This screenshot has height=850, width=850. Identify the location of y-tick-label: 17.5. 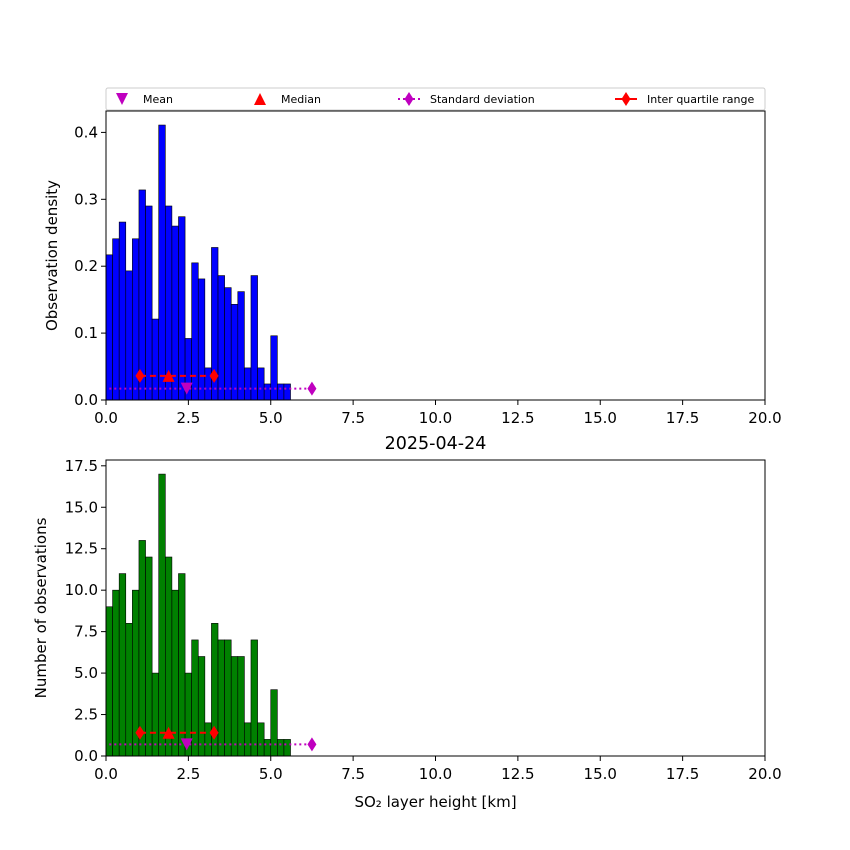
(81, 466).